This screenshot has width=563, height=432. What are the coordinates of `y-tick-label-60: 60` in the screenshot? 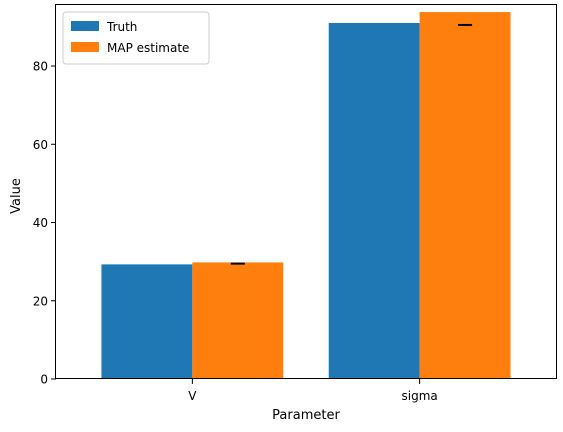 It's located at (40, 145).